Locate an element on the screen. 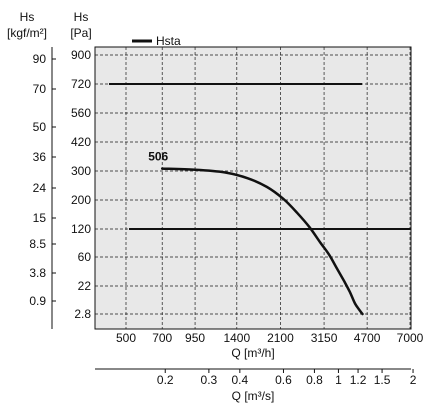  x-tick-m3s-label: 0.3 is located at coordinates (209, 380).